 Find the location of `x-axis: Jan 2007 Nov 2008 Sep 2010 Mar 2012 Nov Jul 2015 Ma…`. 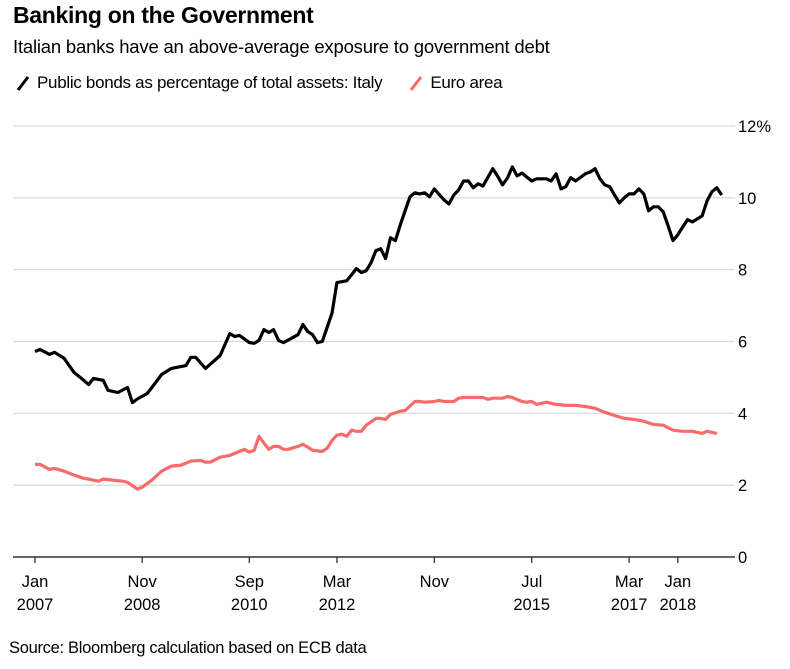

x-axis: Jan 2007 Nov 2008 Sep 2010 Mar 2012 Nov Jul 2015 Ma… is located at coordinates (374, 585).